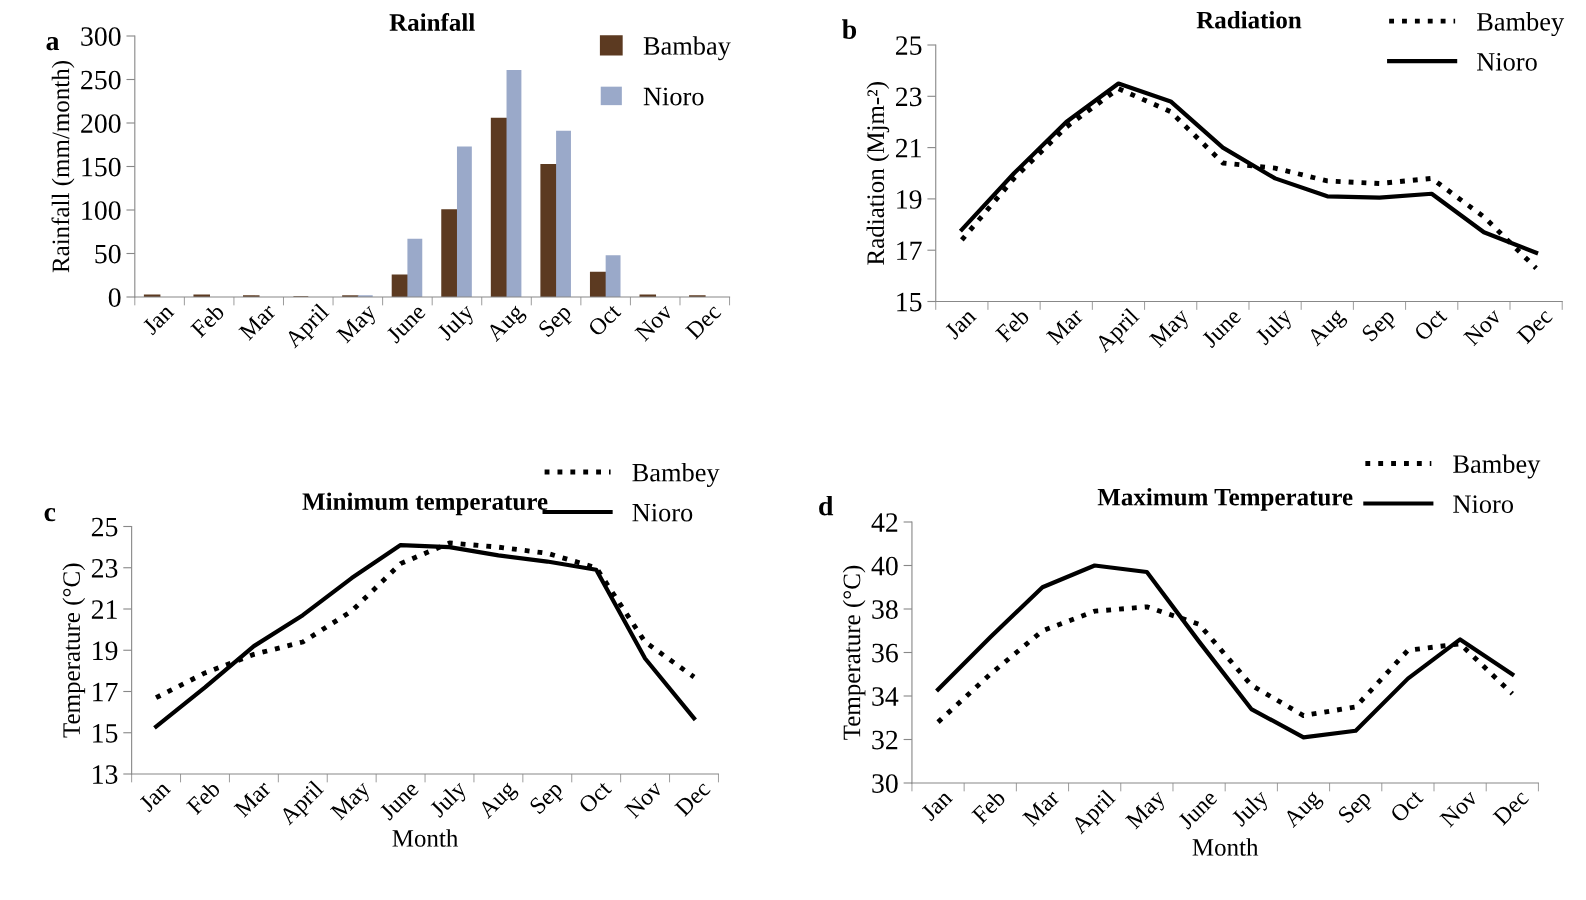  Describe the element at coordinates (1225, 499) in the screenshot. I see `chart-title: Maximum Temperature` at that location.